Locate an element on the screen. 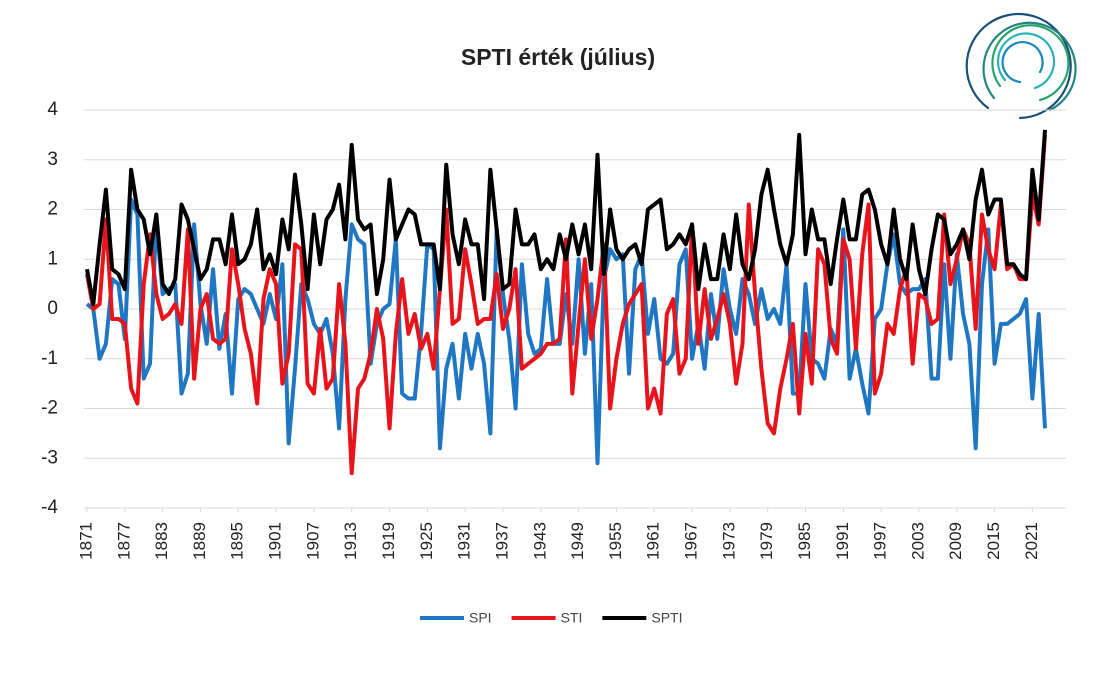 The width and height of the screenshot is (1100, 680). x-tick-label: 1967 is located at coordinates (691, 541).